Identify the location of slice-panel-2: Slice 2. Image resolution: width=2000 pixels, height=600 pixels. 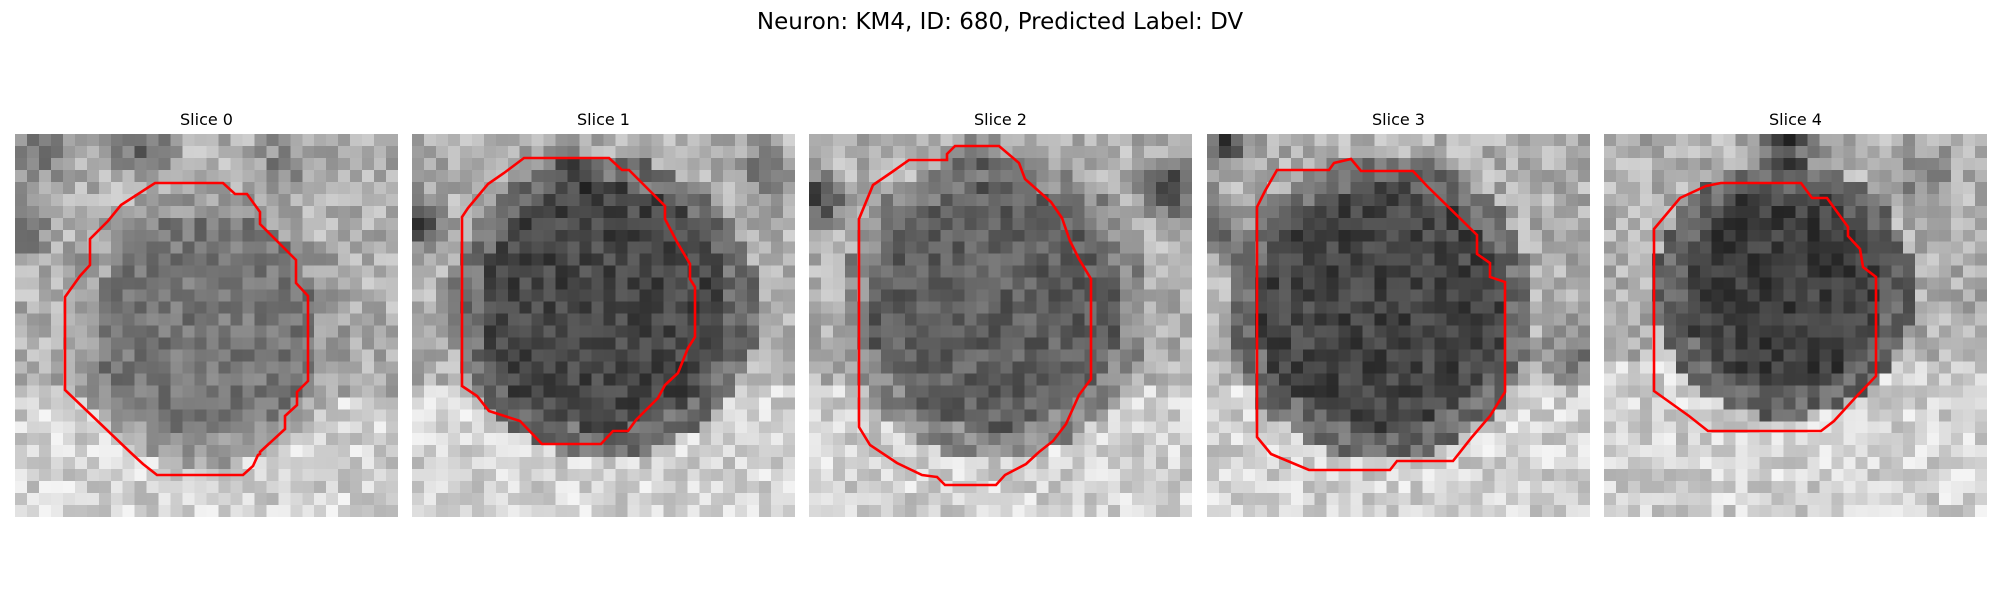
(1000, 314).